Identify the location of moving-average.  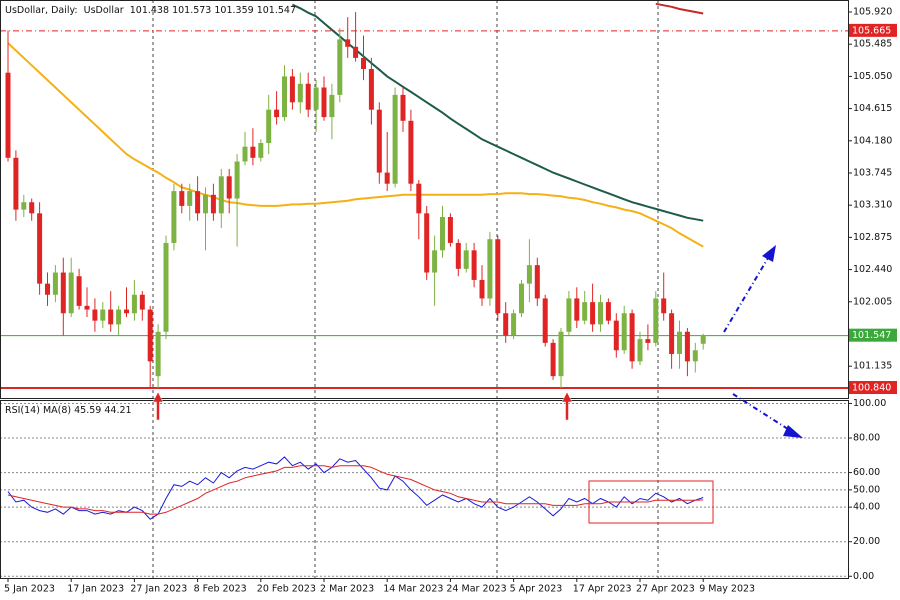
(679, 8).